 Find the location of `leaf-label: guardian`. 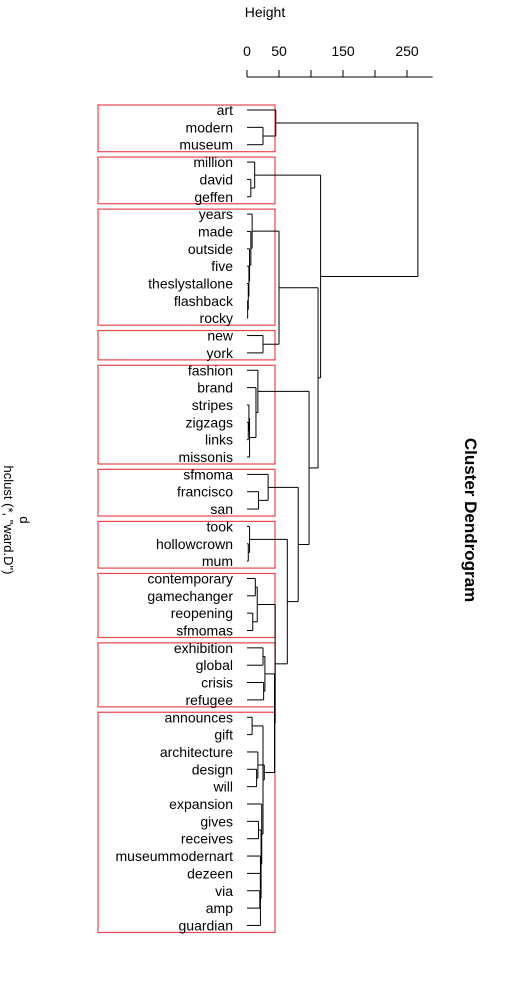

leaf-label: guardian is located at coordinates (206, 925).